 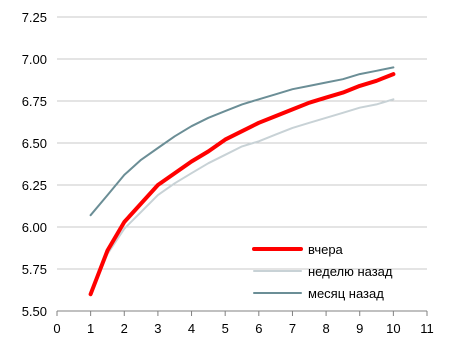 What do you see at coordinates (34, 143) in the screenshot?
I see `y-tick-label: 6.50` at bounding box center [34, 143].